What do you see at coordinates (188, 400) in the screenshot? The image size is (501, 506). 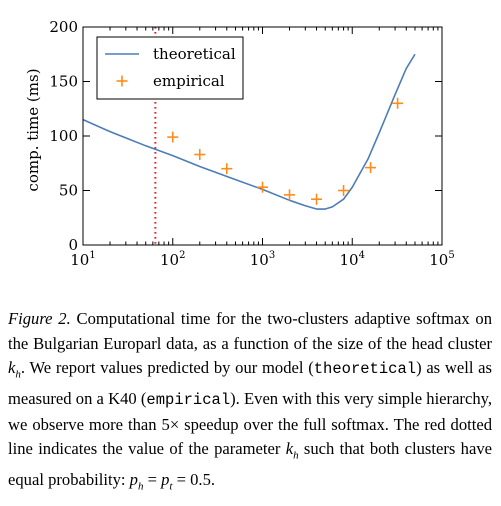 I see `caption-empirical: empirical` at bounding box center [188, 400].